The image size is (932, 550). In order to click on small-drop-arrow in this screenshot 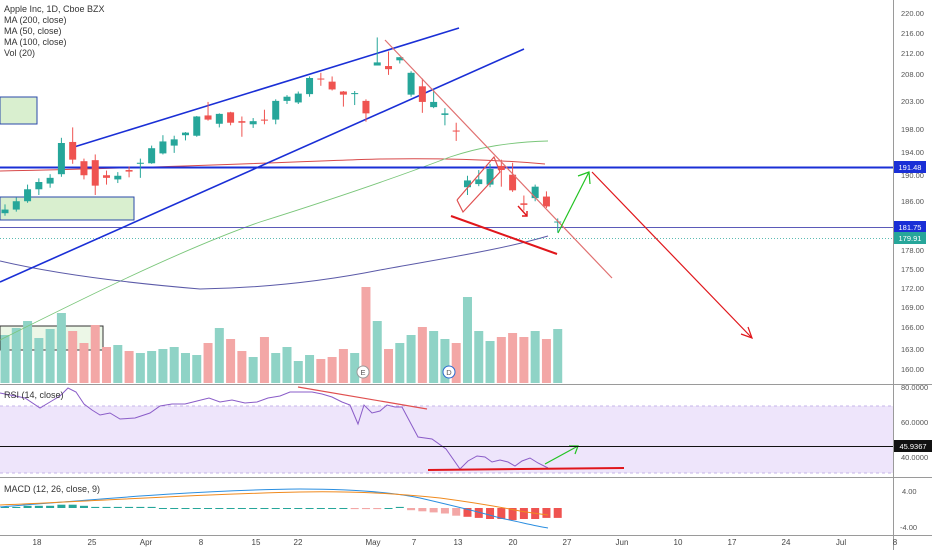, I will do `click(522, 211)`.